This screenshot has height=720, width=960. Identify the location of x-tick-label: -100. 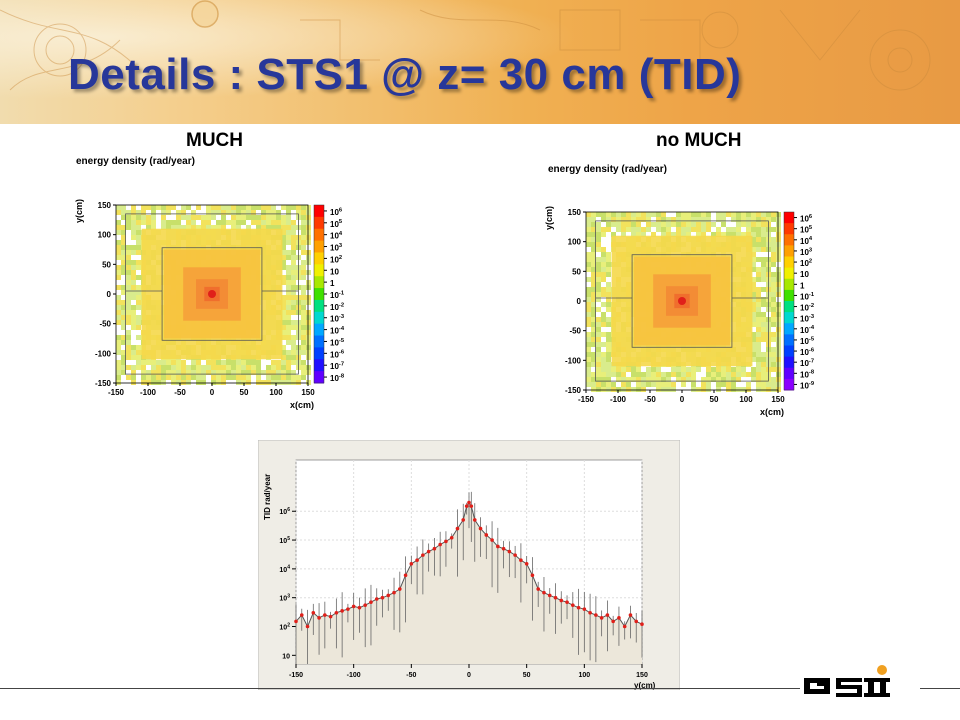
(354, 675).